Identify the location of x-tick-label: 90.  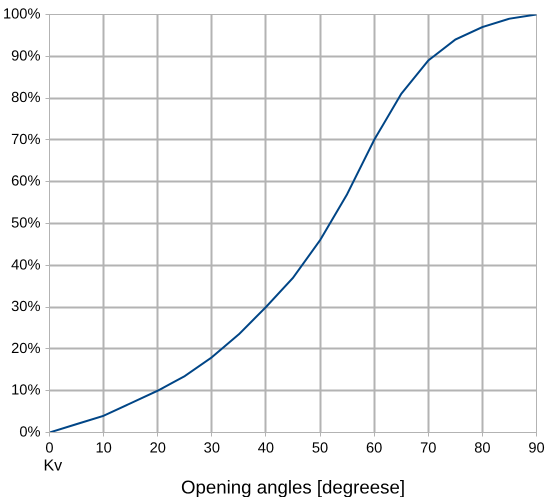
(536, 448).